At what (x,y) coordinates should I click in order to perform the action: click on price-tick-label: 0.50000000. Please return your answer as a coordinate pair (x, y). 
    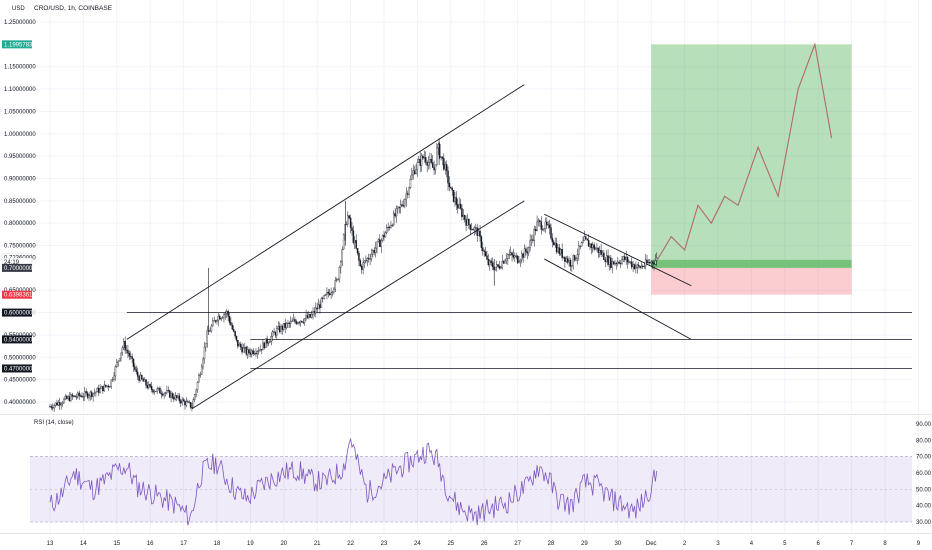
    Looking at the image, I should click on (20, 358).